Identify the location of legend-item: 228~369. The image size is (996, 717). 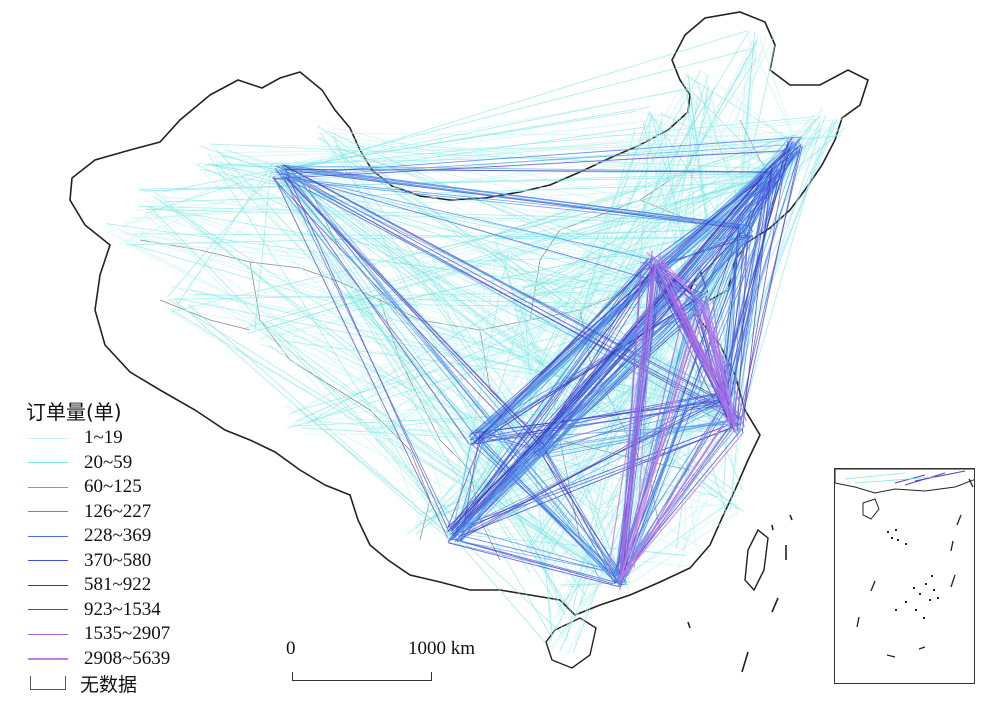
(126, 536).